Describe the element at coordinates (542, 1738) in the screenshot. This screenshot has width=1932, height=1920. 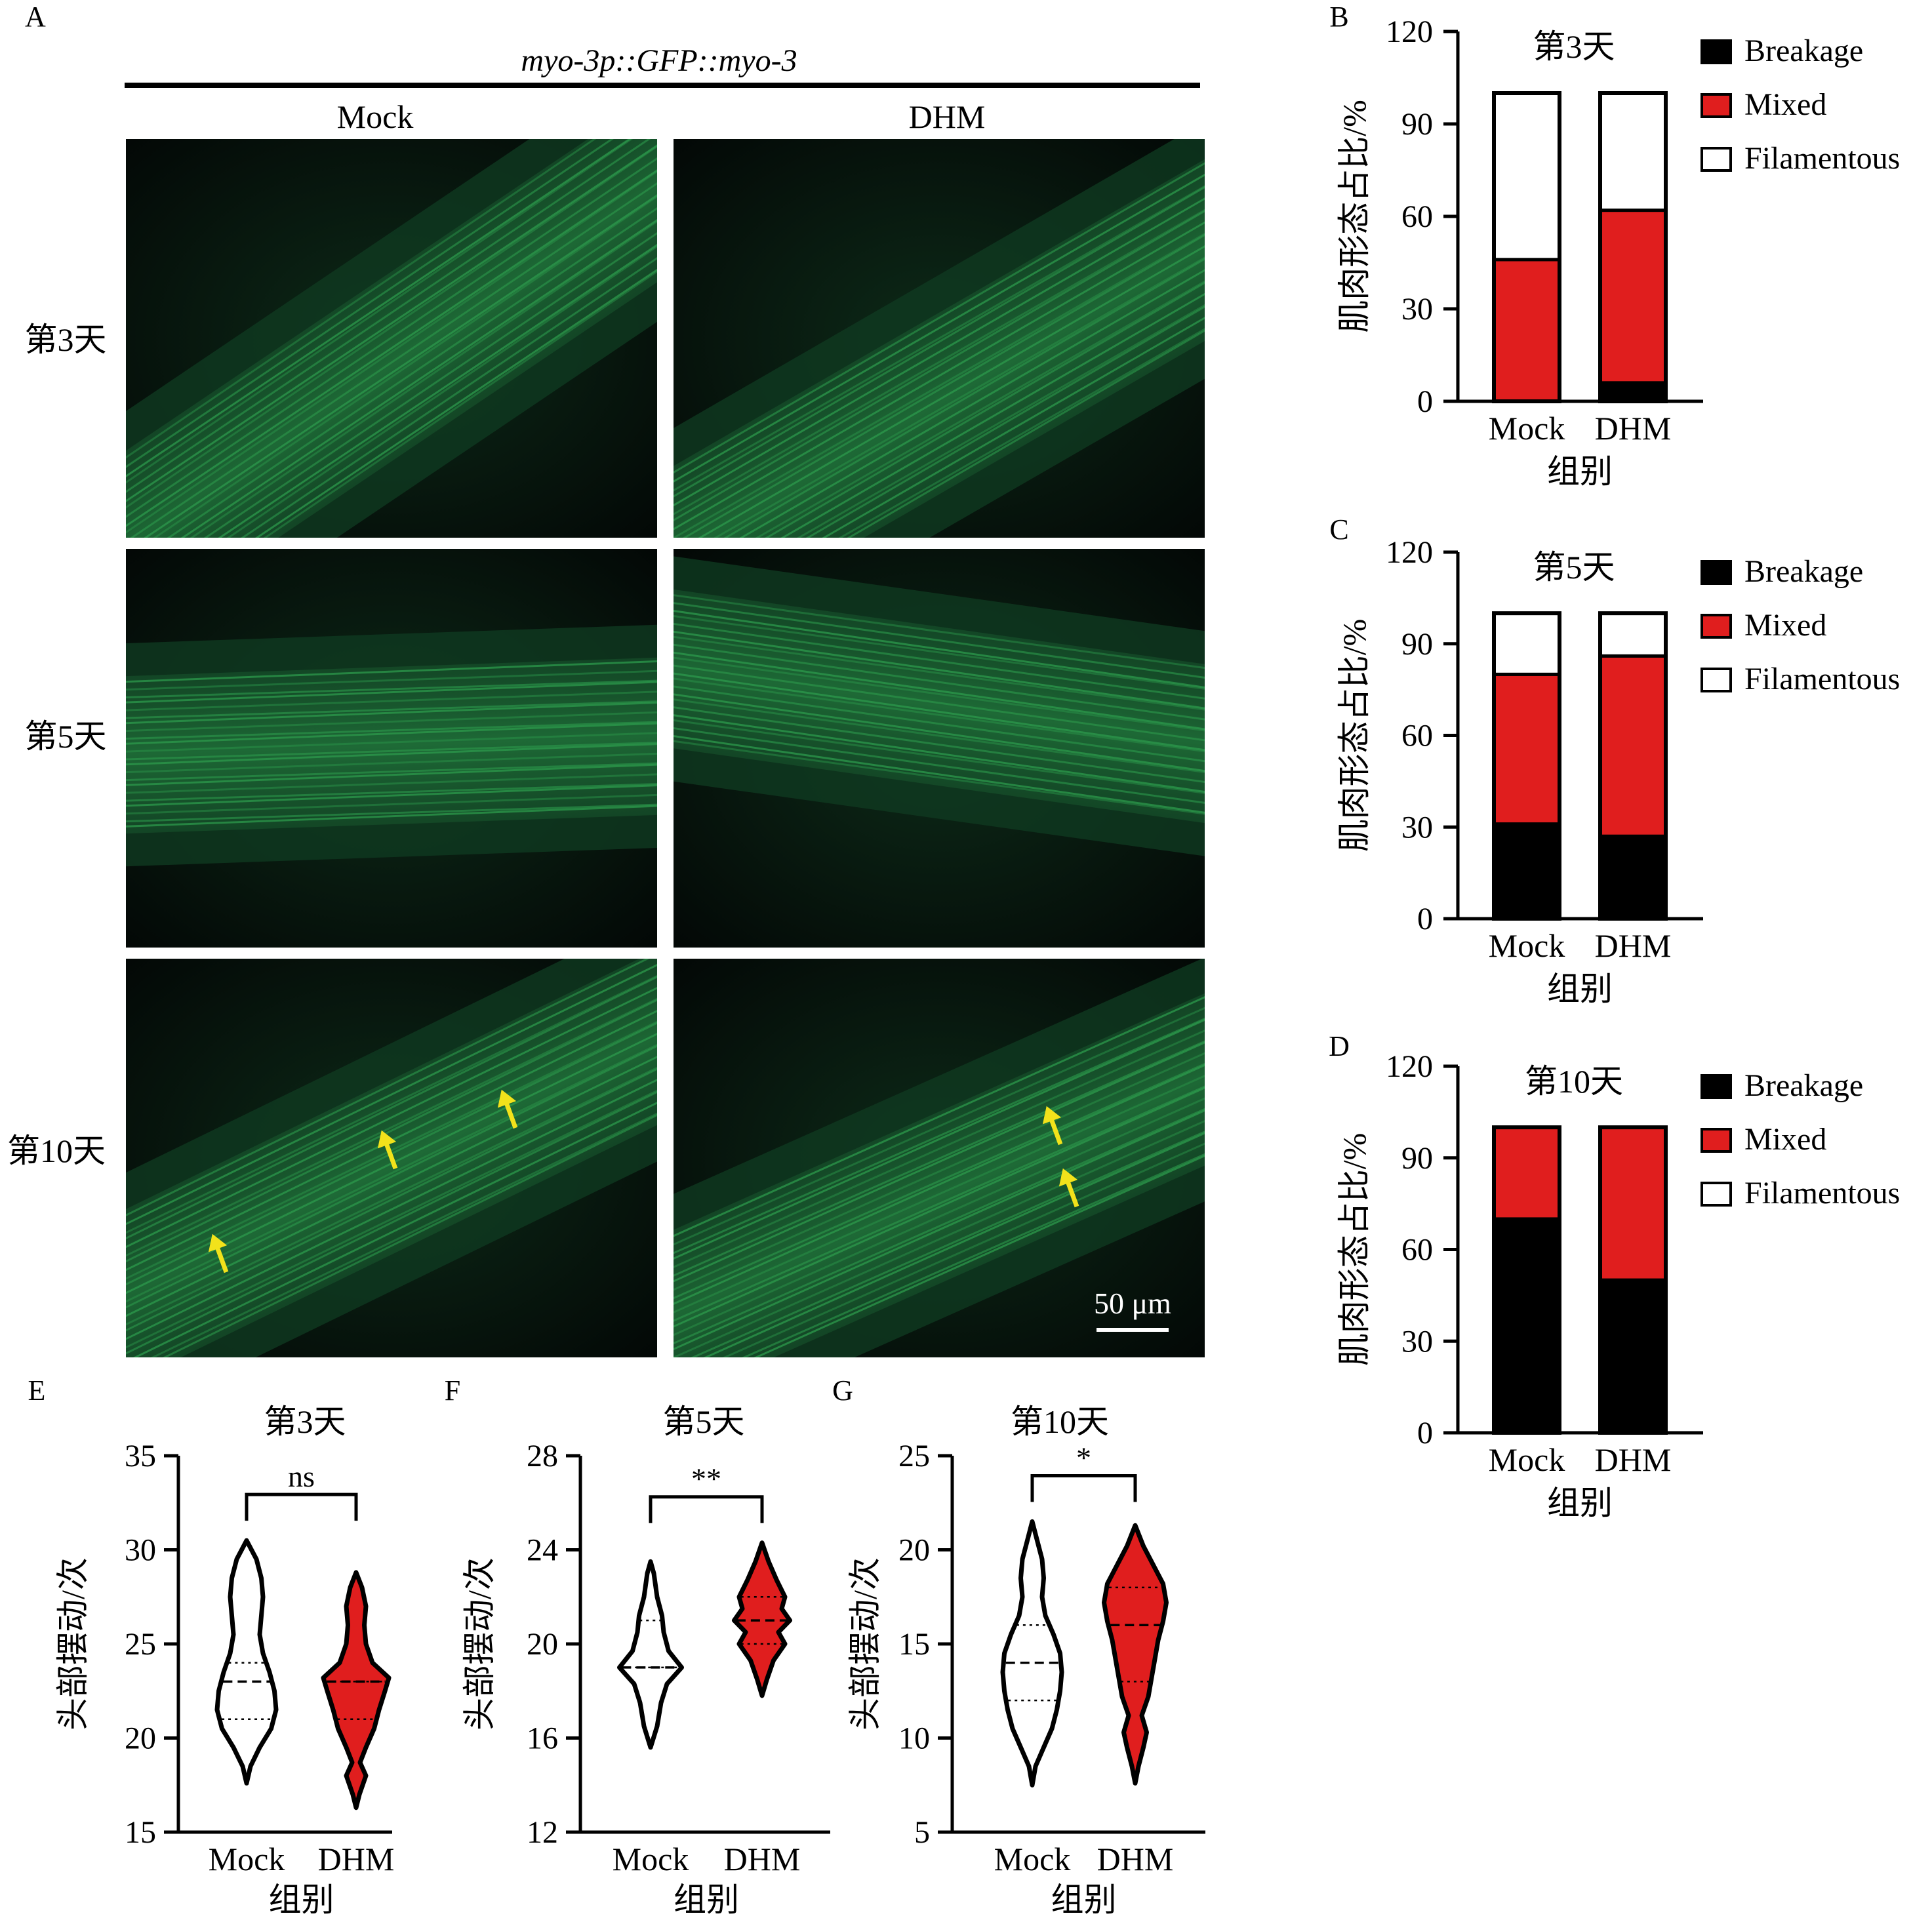
I see `y-tick-label: 16` at that location.